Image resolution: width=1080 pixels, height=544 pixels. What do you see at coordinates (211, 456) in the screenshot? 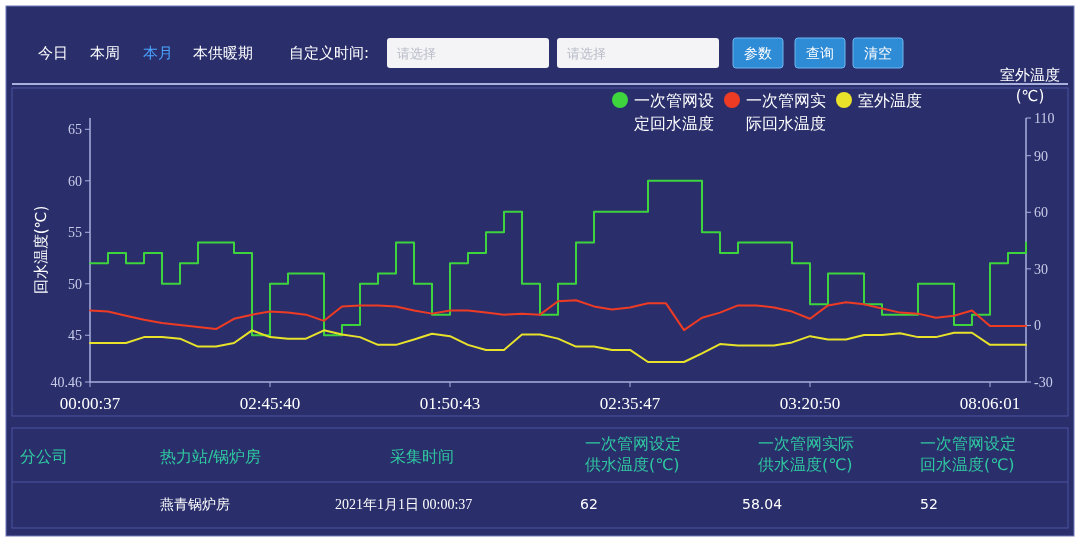
I see `text: 热力站/锅炉房` at bounding box center [211, 456].